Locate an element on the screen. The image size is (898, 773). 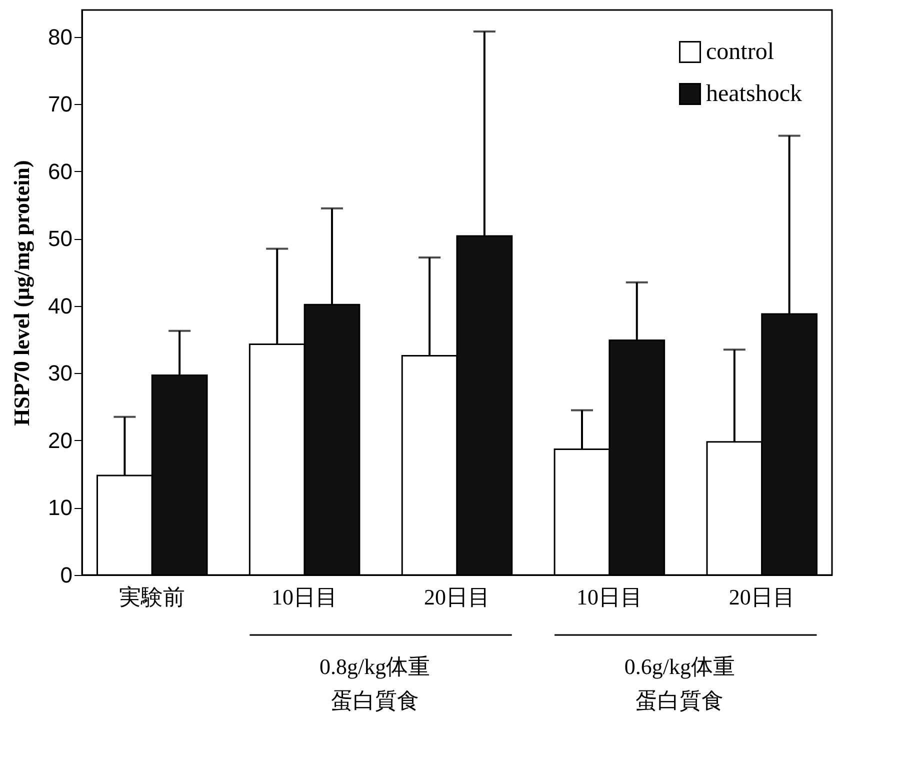
y-tick-label: 0 is located at coordinates (66, 575).